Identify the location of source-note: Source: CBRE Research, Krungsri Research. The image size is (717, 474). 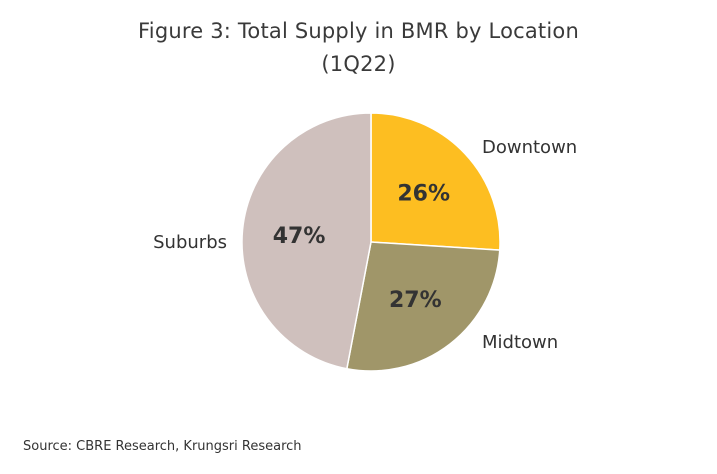
(162, 446).